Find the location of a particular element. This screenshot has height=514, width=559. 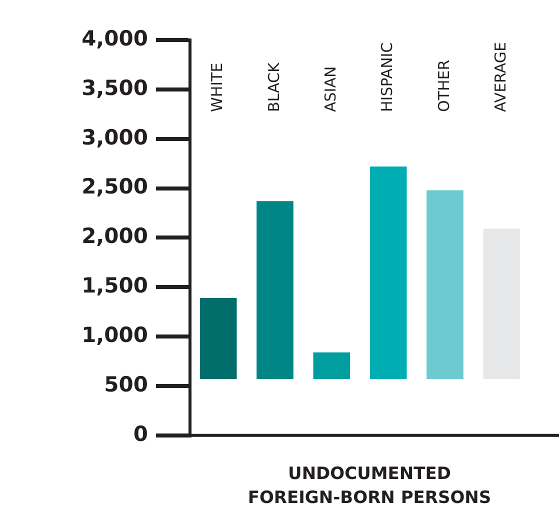

y-tick-label: 500 is located at coordinates (126, 384).